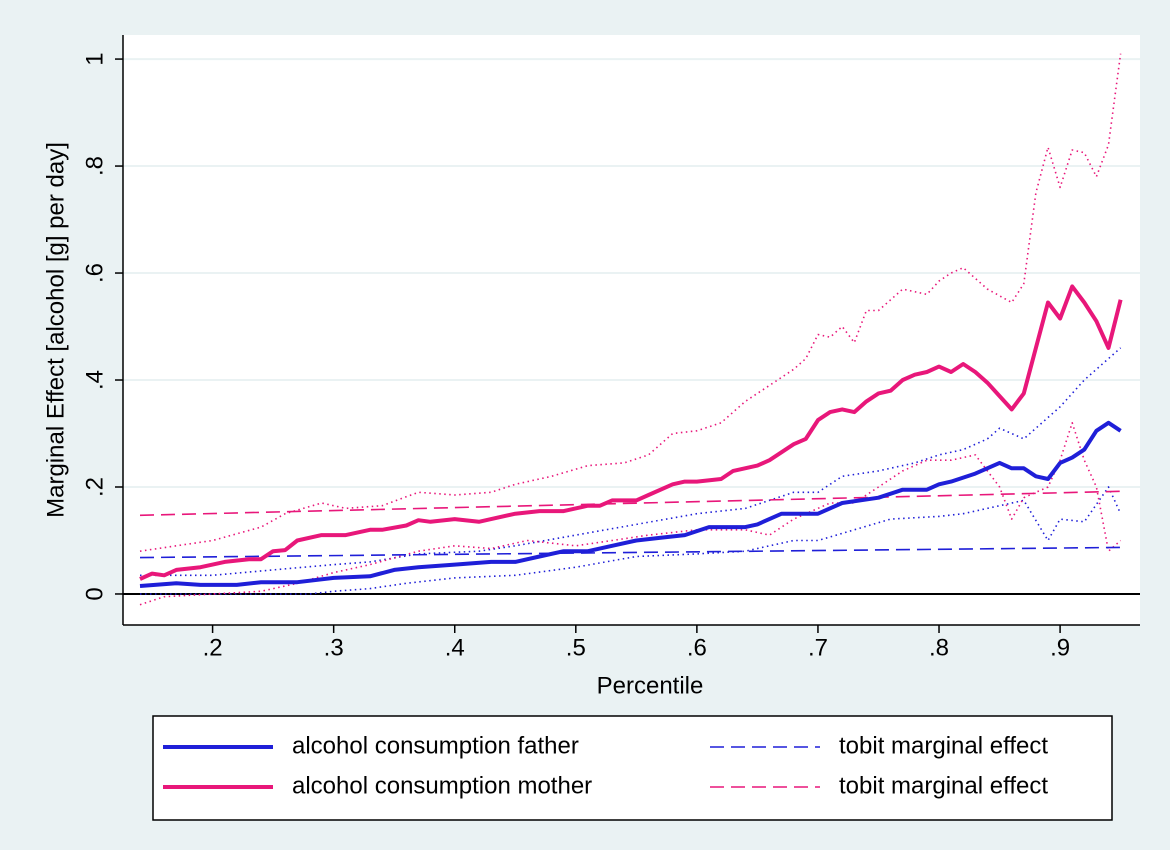 Image resolution: width=1170 pixels, height=850 pixels. Describe the element at coordinates (650, 685) in the screenshot. I see `x-axis-title: Percentile` at that location.